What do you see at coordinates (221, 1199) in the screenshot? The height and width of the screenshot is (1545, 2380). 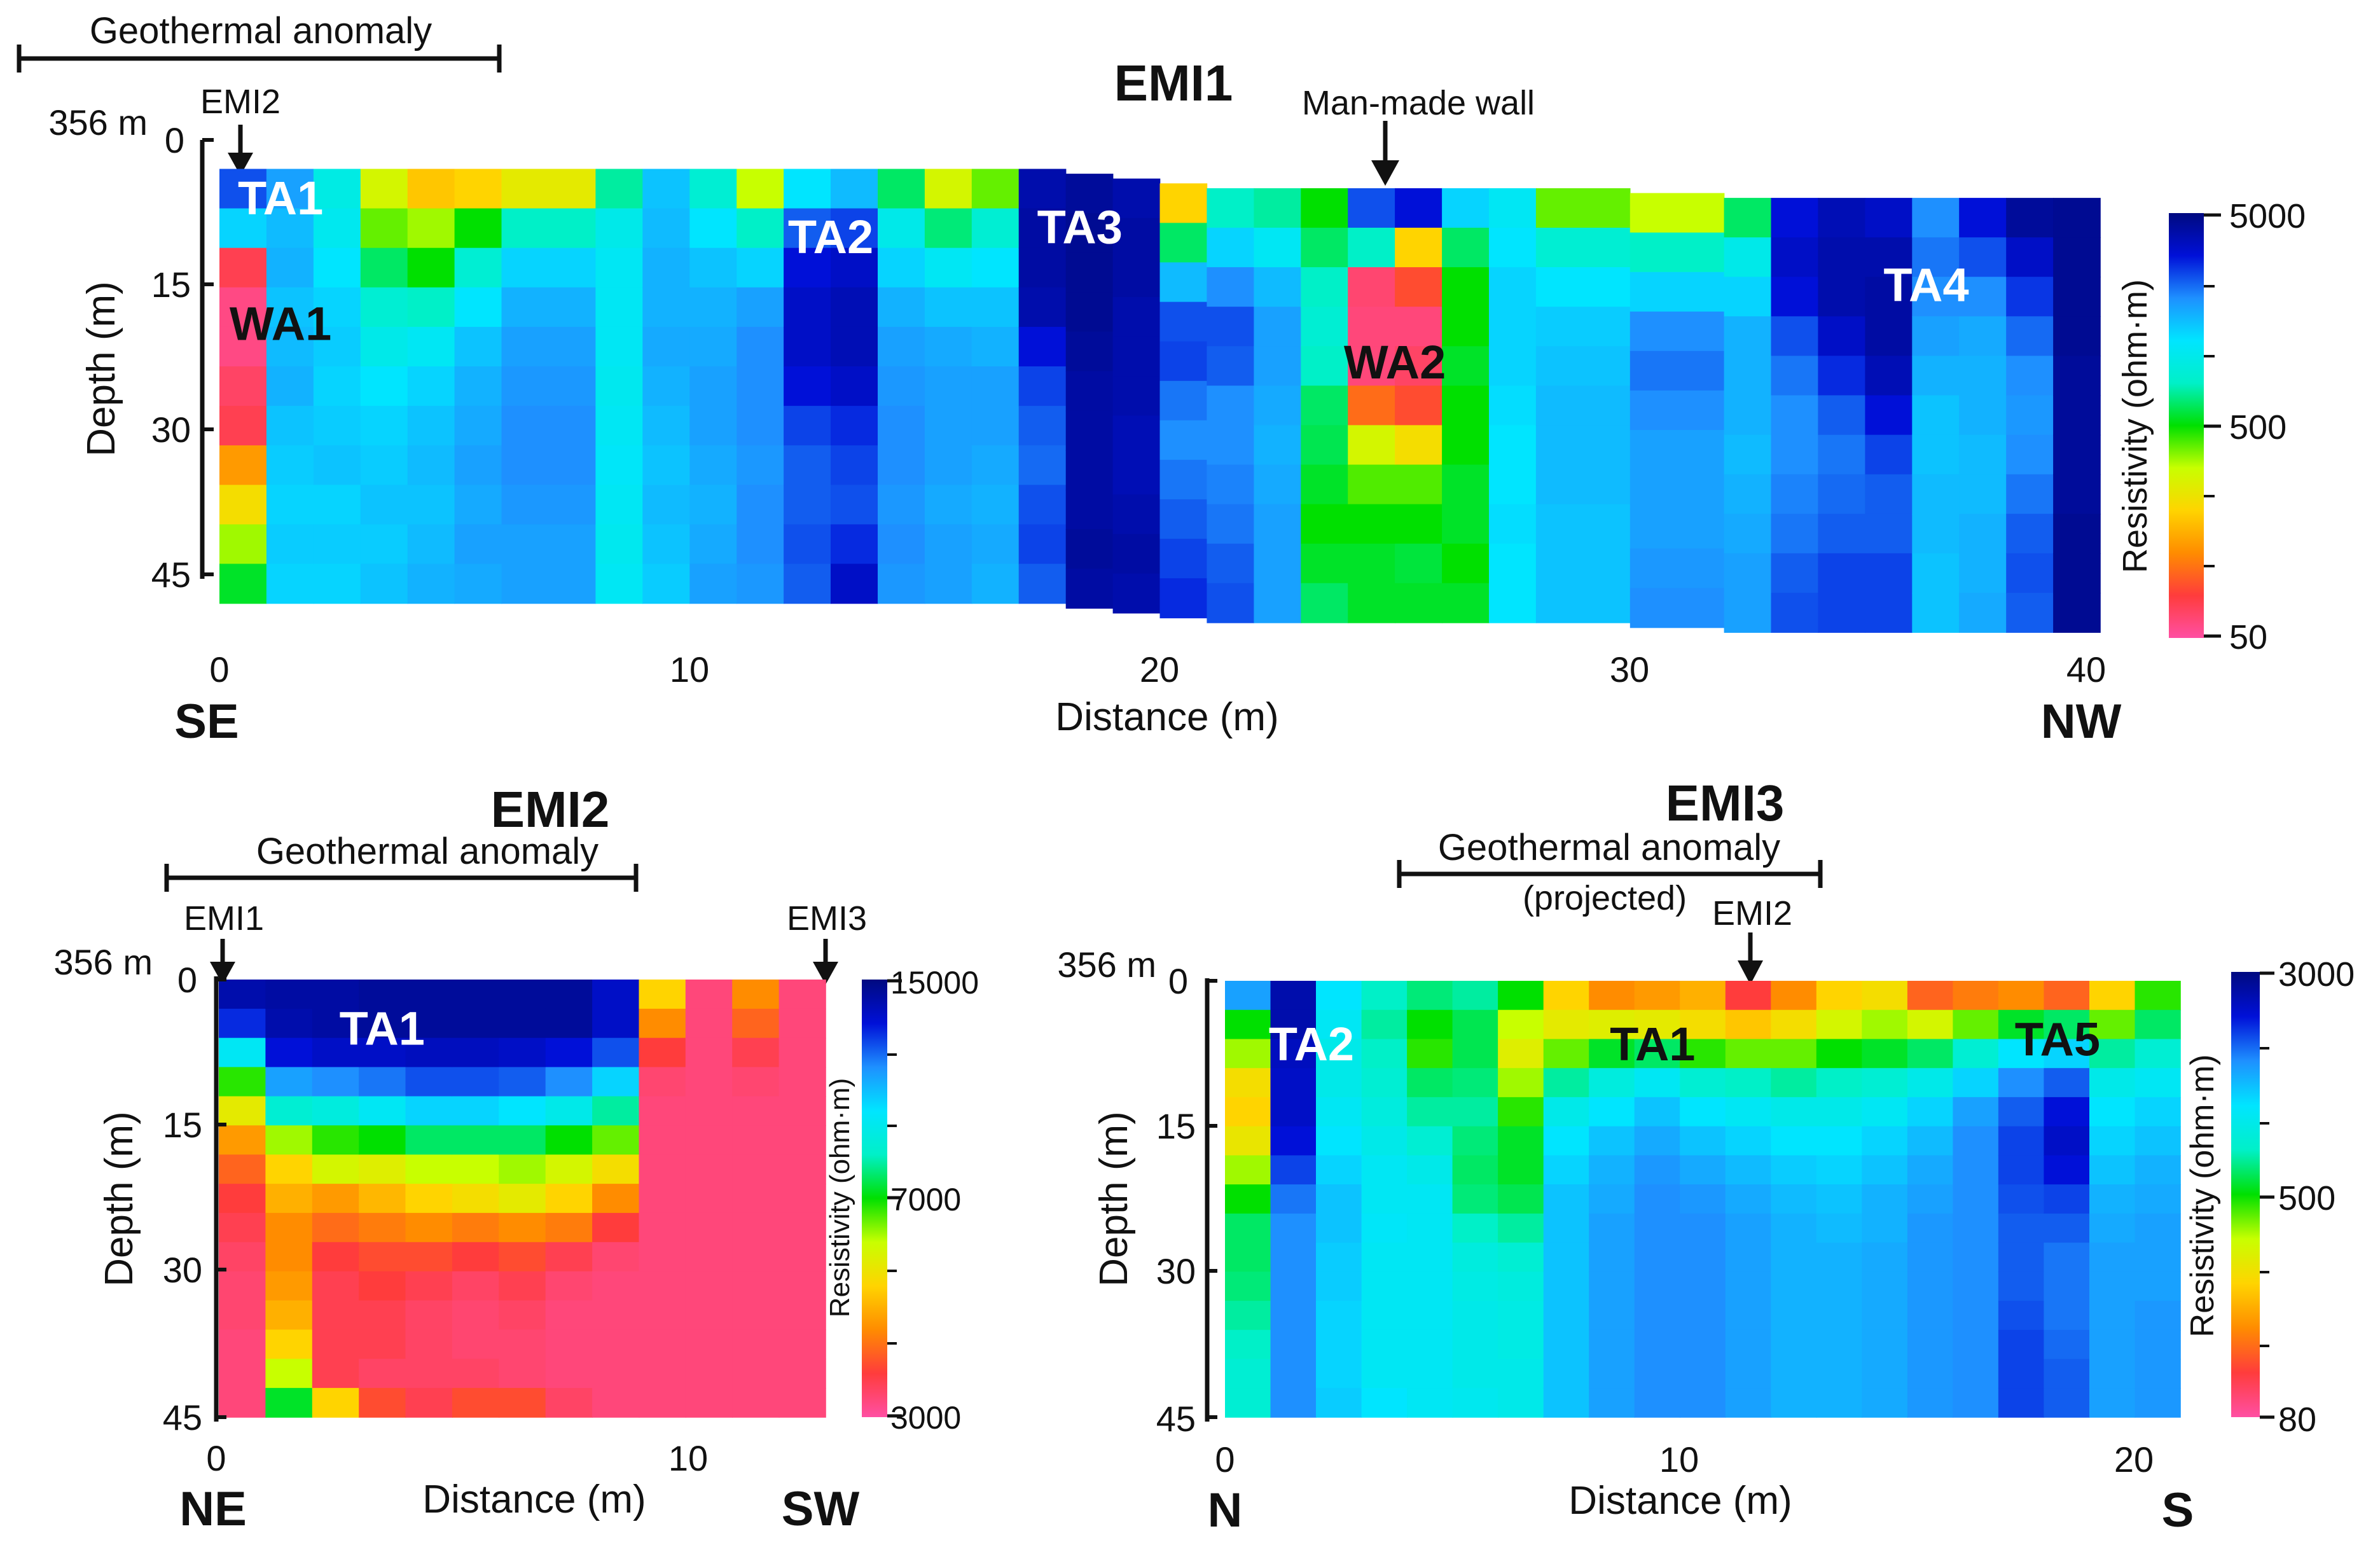 I see `emi2-y-ticks` at bounding box center [221, 1199].